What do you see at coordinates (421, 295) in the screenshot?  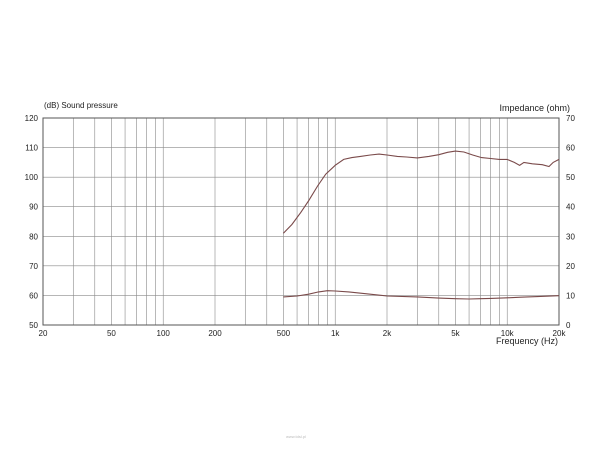 I see `impedance-curve` at bounding box center [421, 295].